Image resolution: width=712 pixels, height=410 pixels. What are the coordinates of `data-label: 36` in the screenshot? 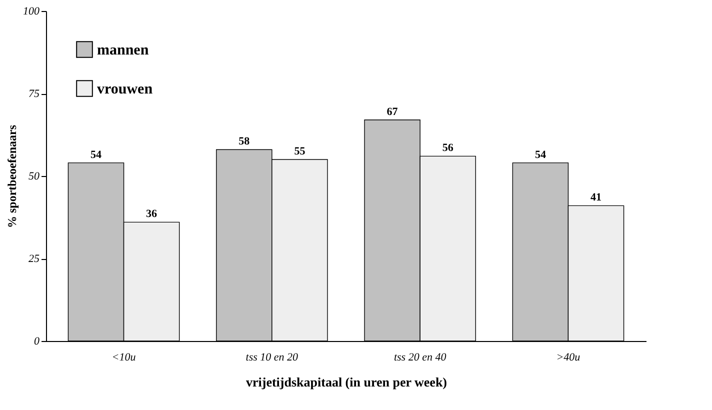 It's located at (152, 214).